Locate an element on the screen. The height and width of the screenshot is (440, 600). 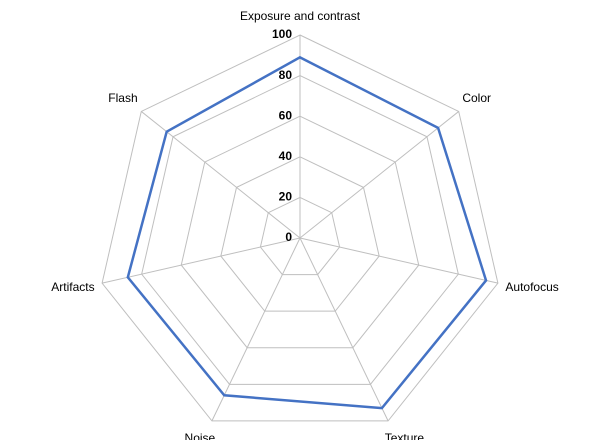
category-label: Color is located at coordinates (476, 98).